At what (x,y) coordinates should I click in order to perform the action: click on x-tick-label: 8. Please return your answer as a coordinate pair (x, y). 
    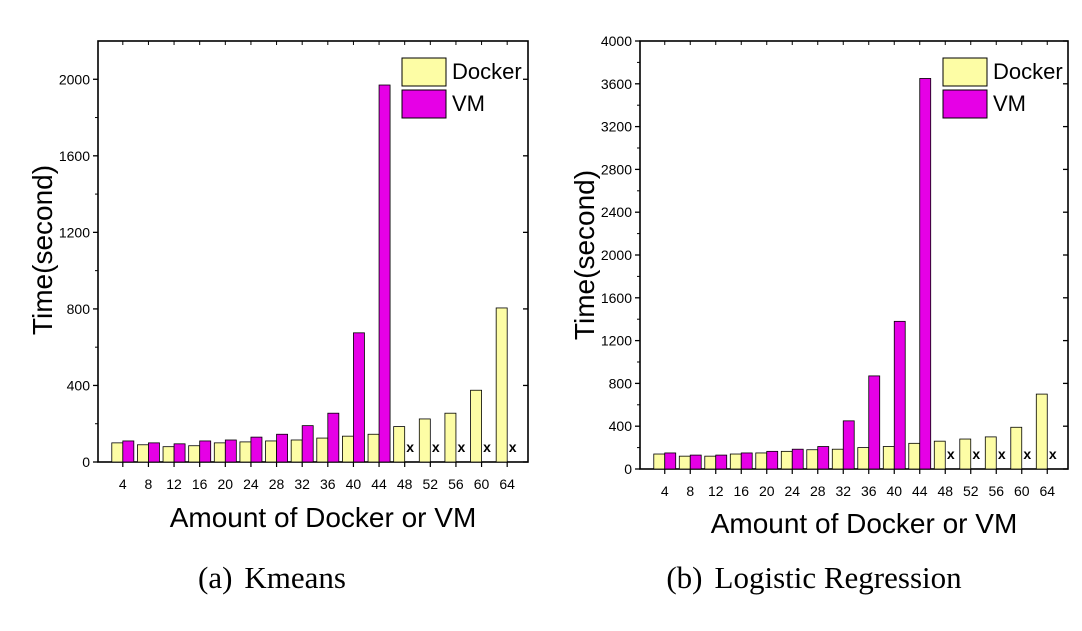
    Looking at the image, I should click on (149, 484).